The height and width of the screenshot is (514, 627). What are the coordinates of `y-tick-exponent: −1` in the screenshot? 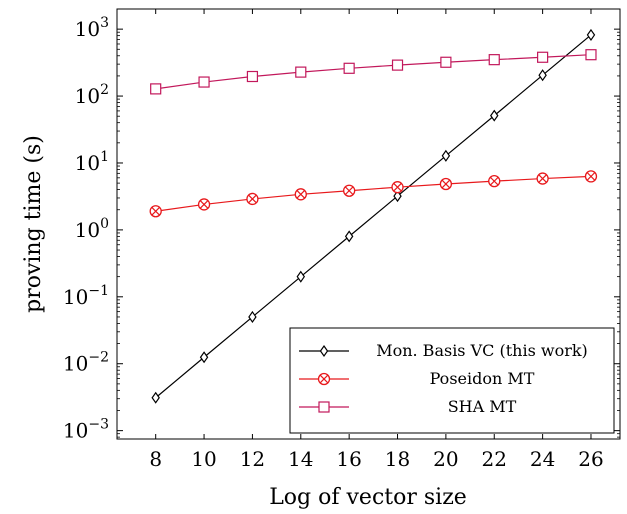 It's located at (98, 291).